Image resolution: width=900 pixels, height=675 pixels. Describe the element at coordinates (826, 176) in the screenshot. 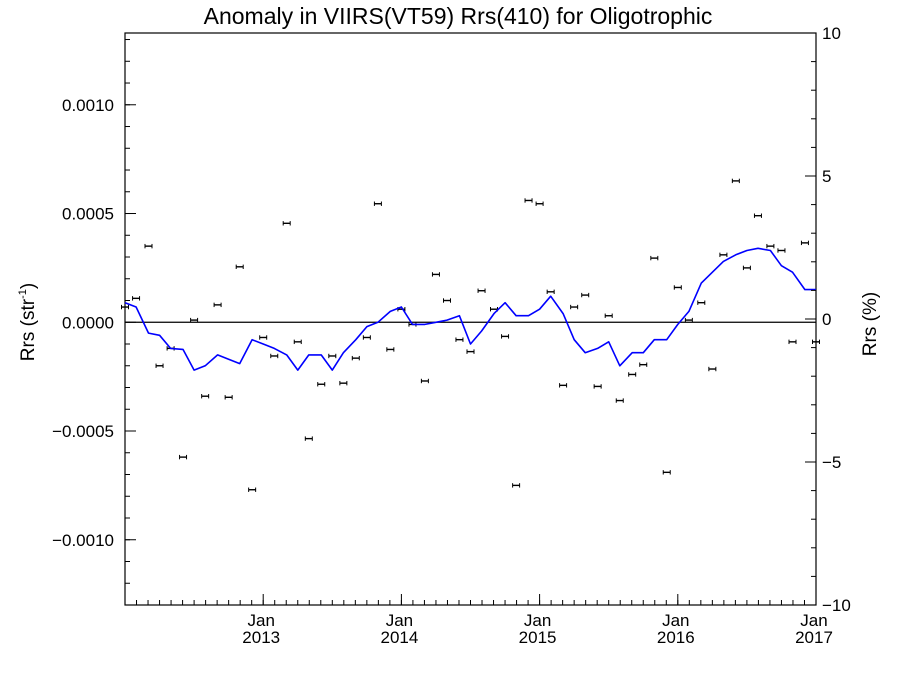

I see `y-right-tick-label: 5` at that location.